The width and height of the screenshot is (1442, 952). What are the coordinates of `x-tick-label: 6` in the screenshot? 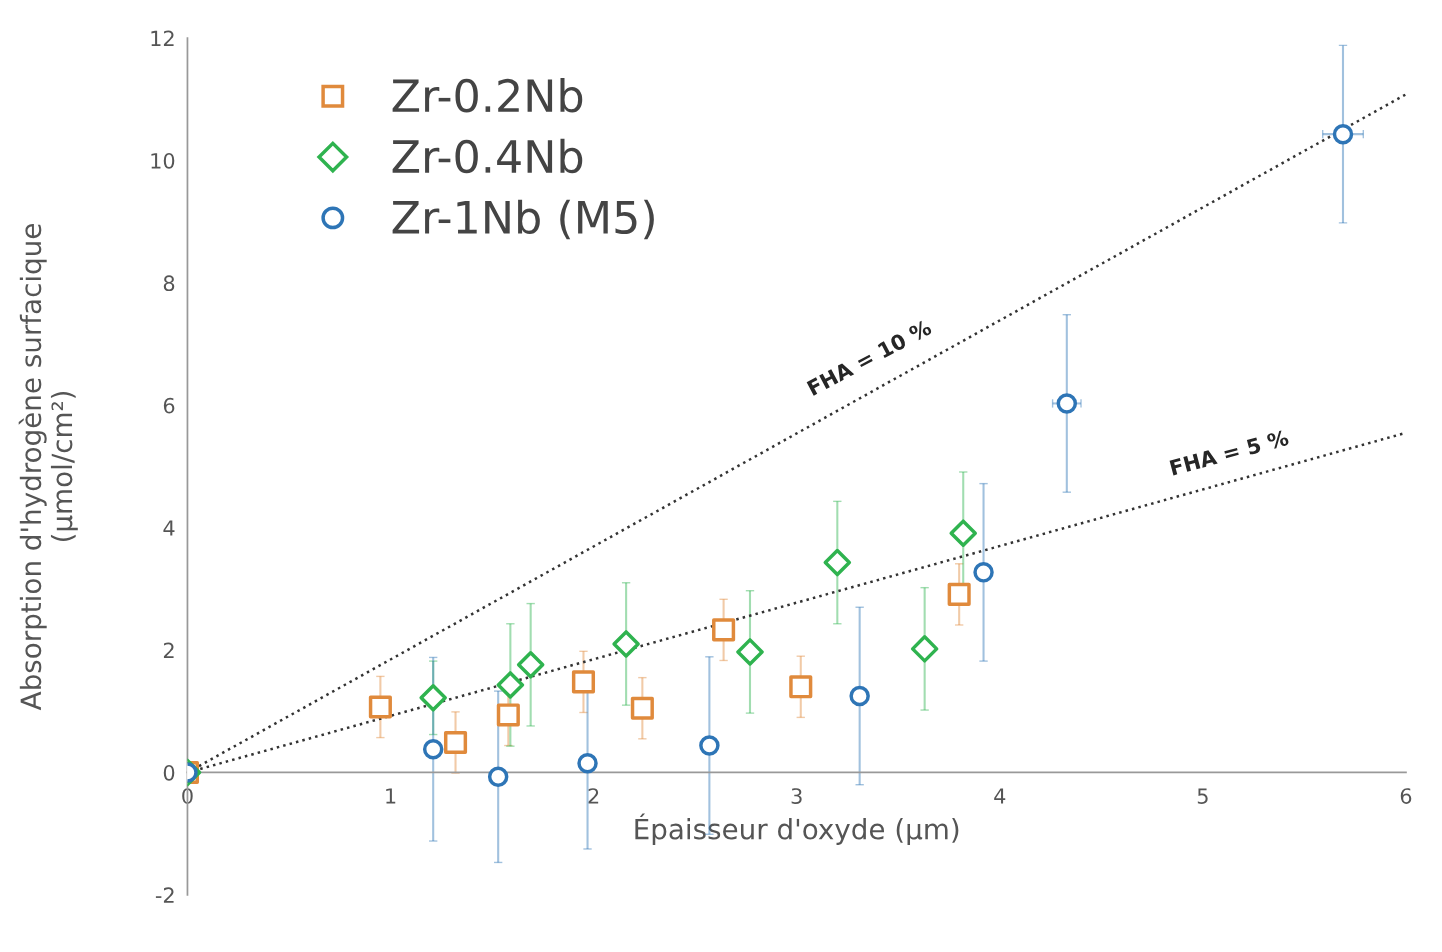 It's located at (1406, 796).